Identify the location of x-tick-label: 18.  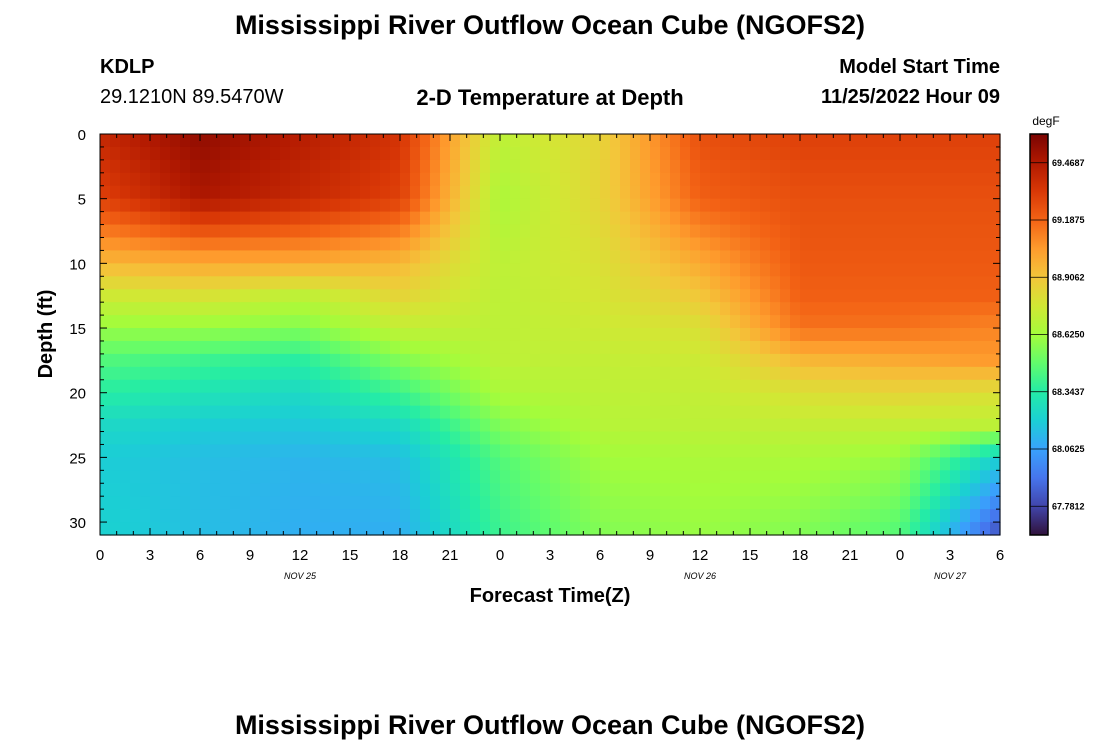
(800, 555).